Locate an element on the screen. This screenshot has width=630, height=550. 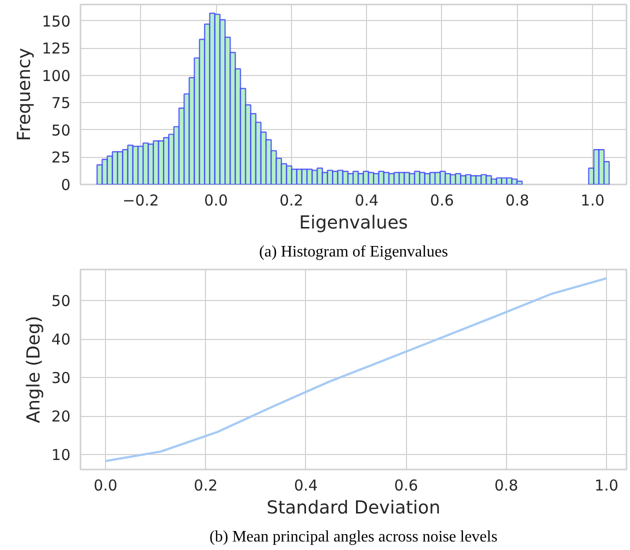
x-axis-title: Eigenvalues is located at coordinates (353, 223).